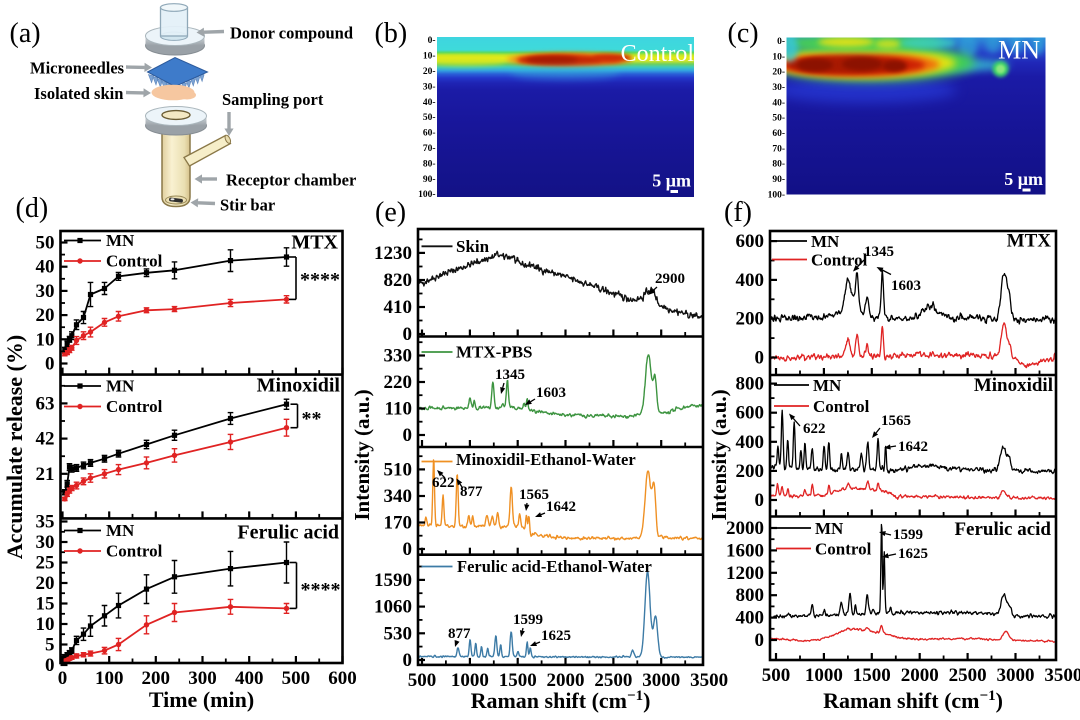  Describe the element at coordinates (398, 523) in the screenshot. I see `svg-text: 170` at that location.